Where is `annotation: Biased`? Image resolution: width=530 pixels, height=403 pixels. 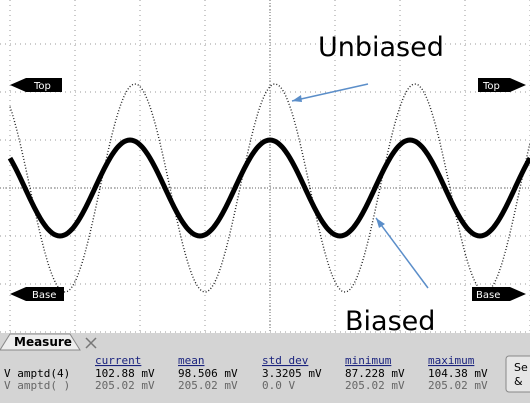 annotation: Biased is located at coordinates (390, 321).